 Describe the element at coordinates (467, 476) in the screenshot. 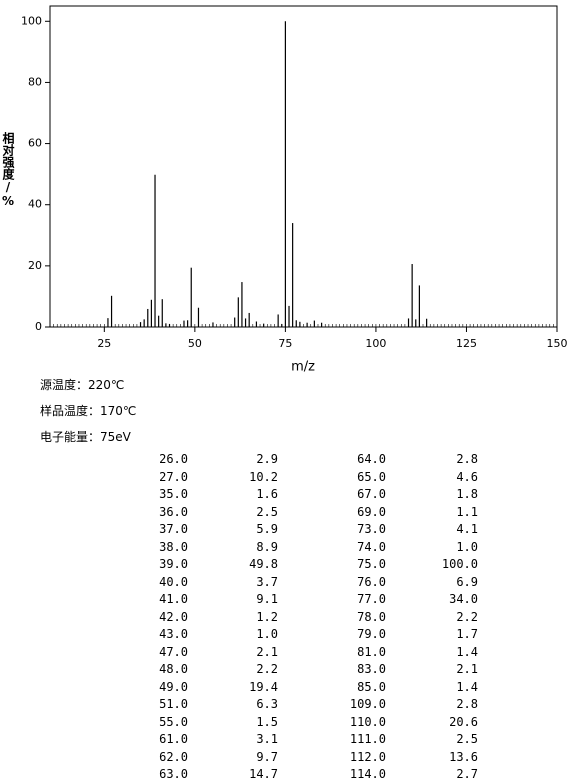

I see `table-cell: 4.6` at that location.